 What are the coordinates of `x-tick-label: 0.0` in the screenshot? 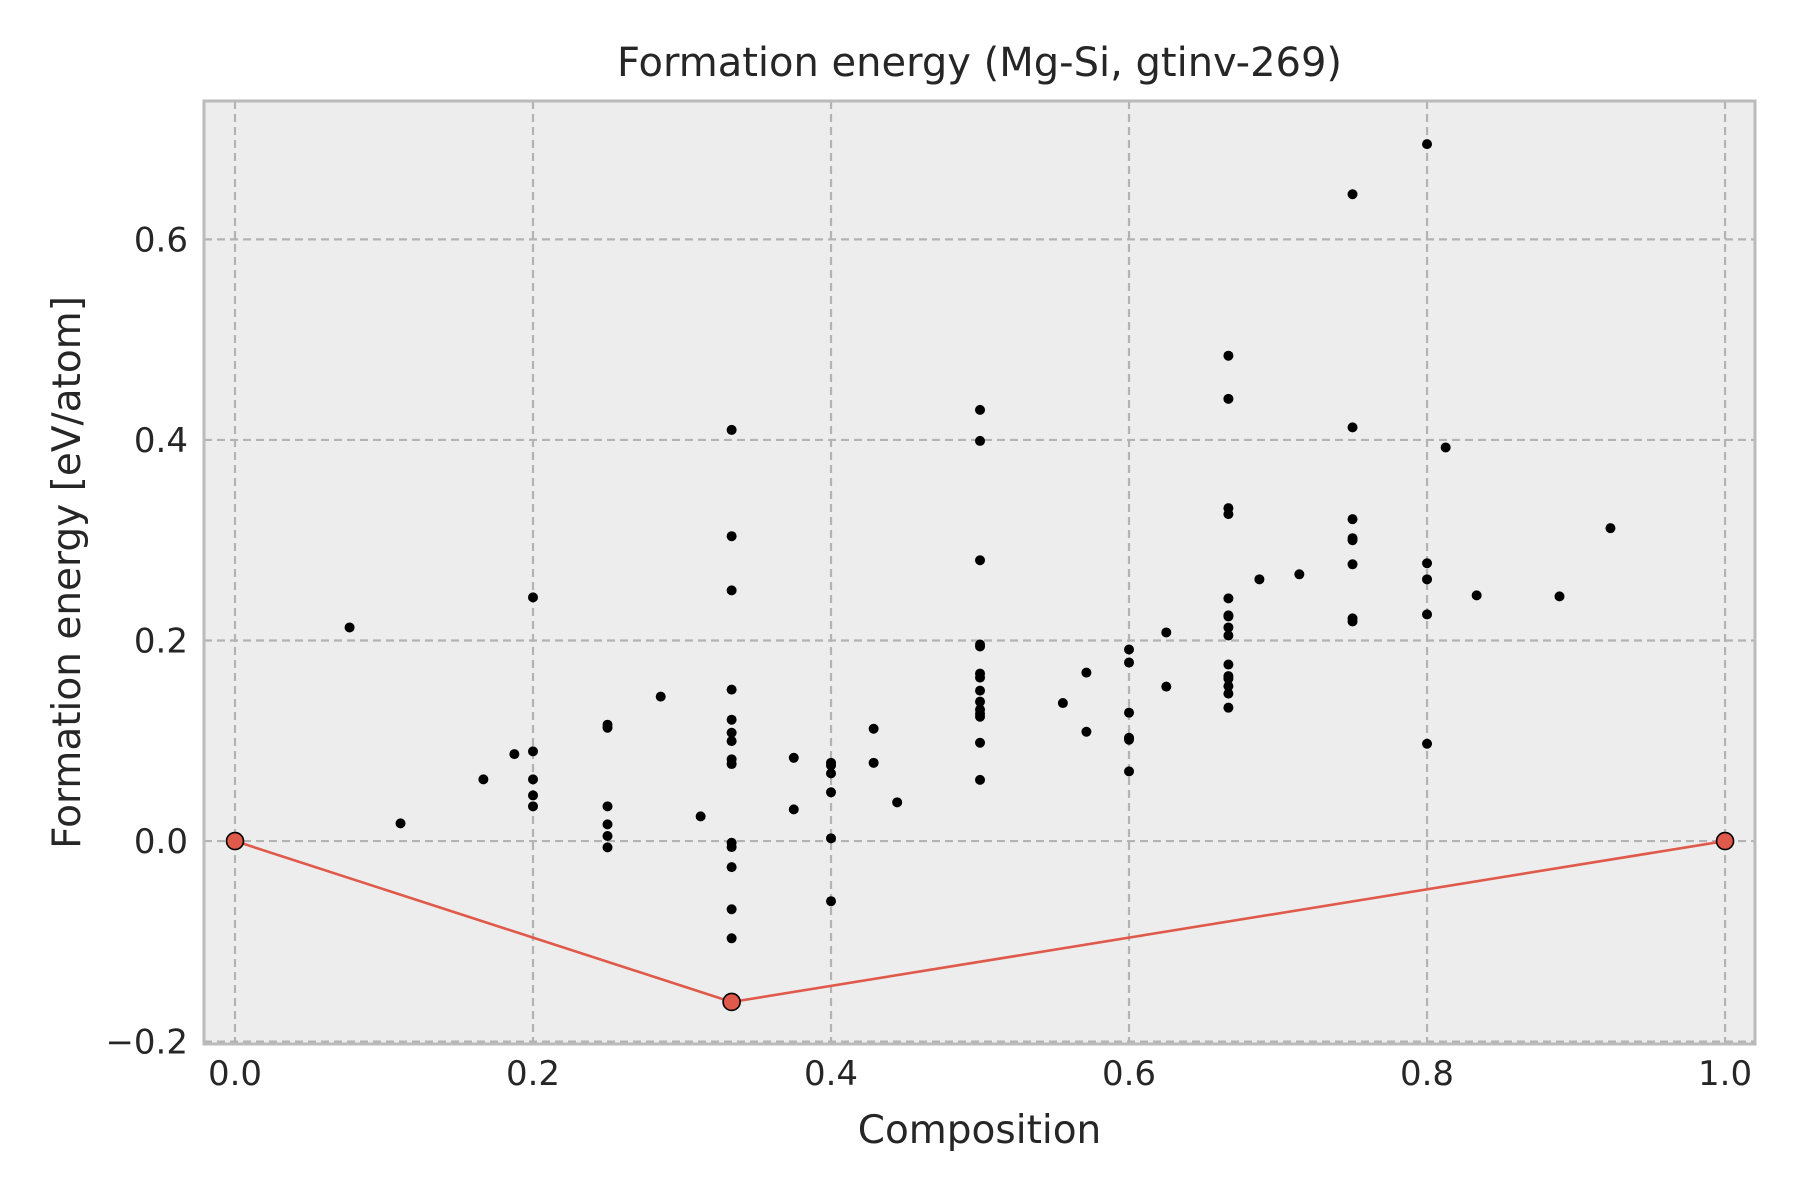 It's located at (235, 1074).